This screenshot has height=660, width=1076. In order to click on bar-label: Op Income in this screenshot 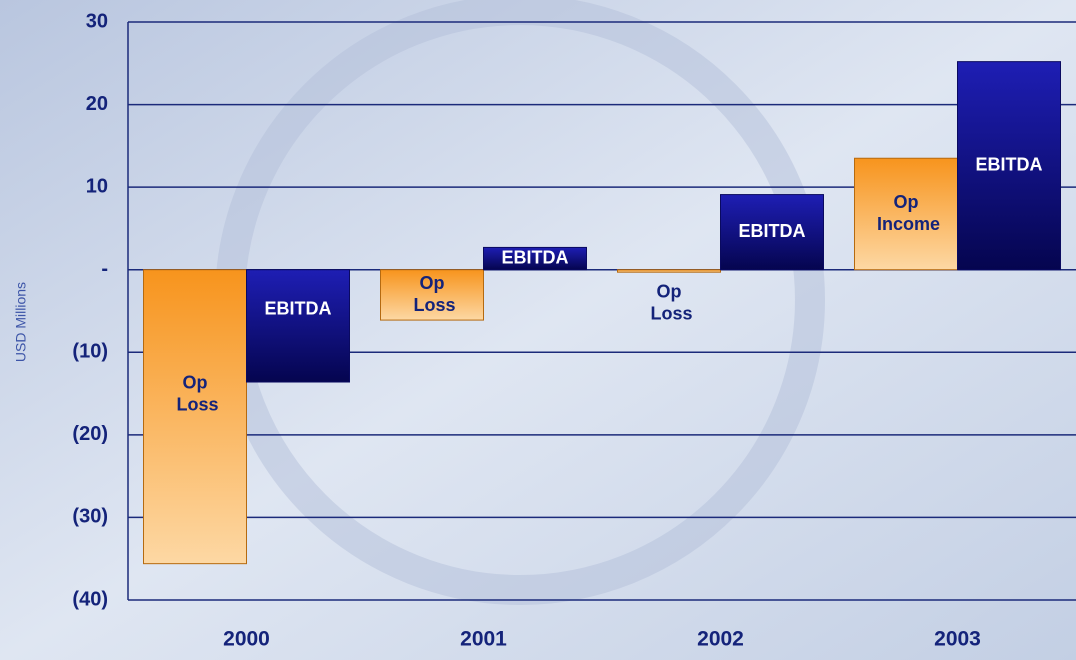, I will do `click(906, 213)`.